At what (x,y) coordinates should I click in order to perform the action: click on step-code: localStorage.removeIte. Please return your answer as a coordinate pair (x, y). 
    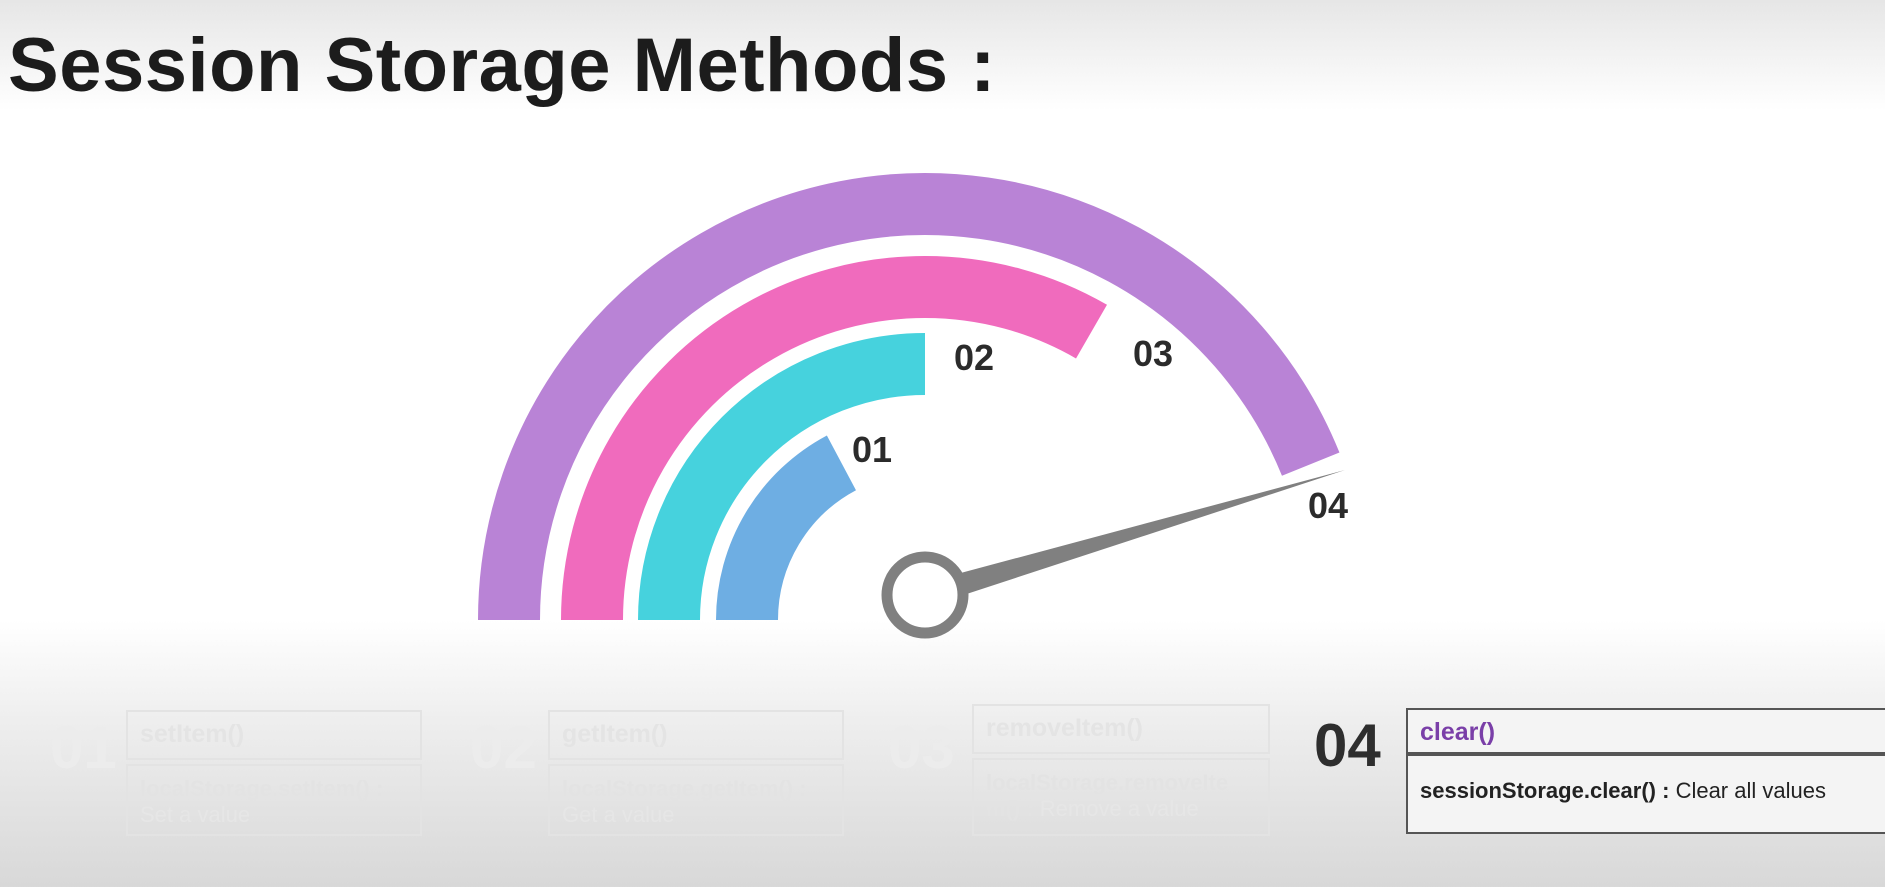
    Looking at the image, I should click on (1107, 782).